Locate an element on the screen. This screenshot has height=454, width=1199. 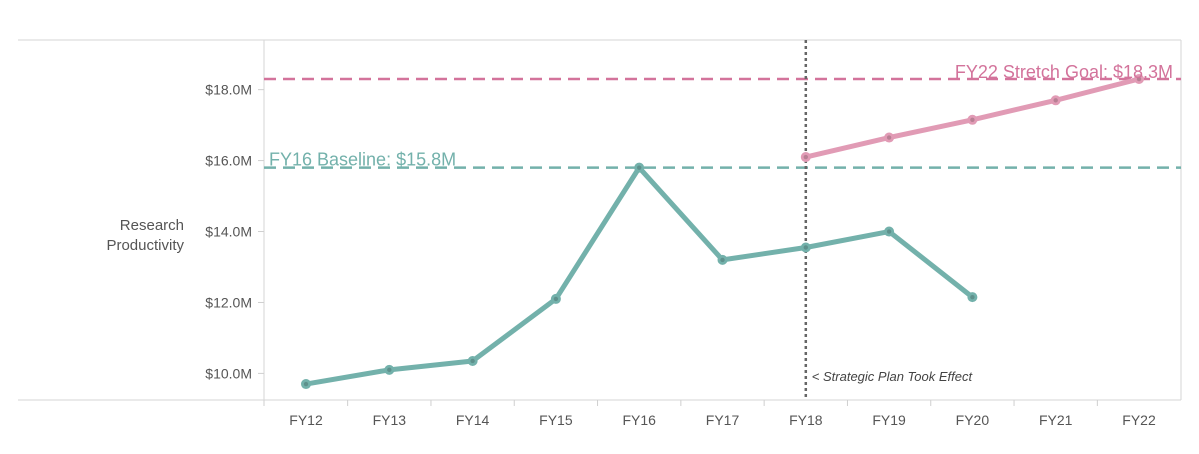
x-tick-label: FY16 is located at coordinates (639, 420).